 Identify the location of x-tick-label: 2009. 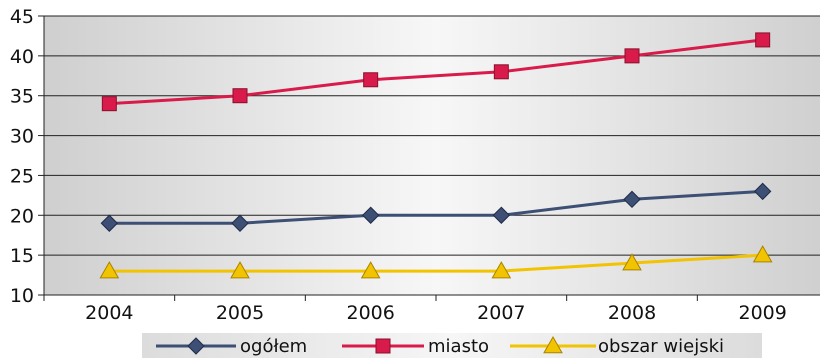
(762, 313).